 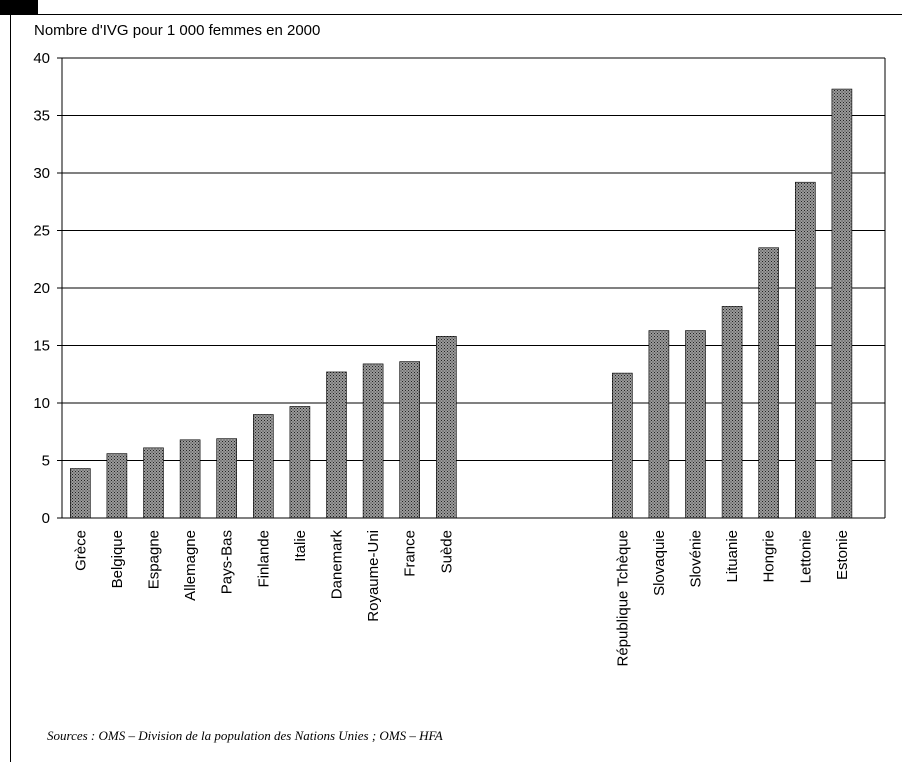 I want to click on x-tick-label: Lettonie, so click(x=805, y=556).